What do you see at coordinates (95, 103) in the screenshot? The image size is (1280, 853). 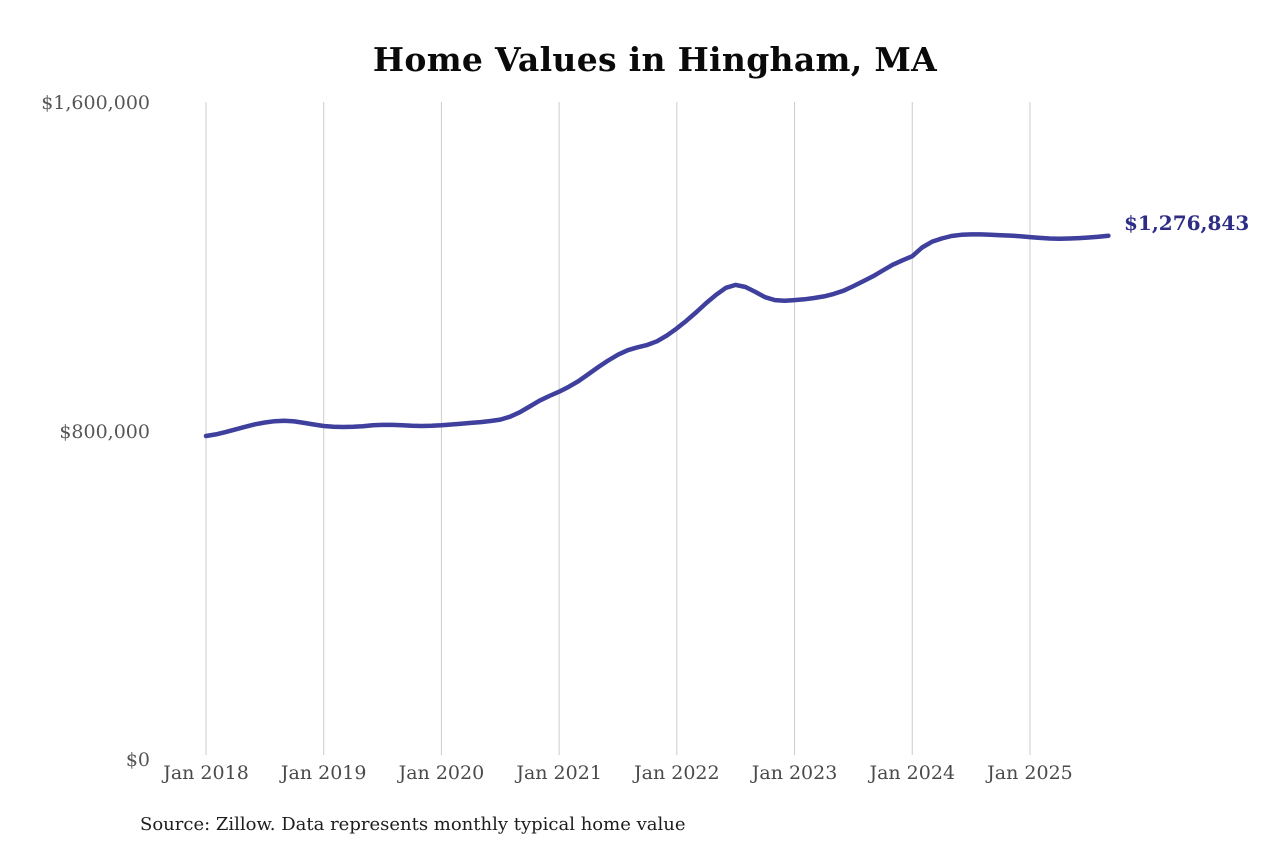 I see `y-axis-tick-label: $1,600,000` at bounding box center [95, 103].